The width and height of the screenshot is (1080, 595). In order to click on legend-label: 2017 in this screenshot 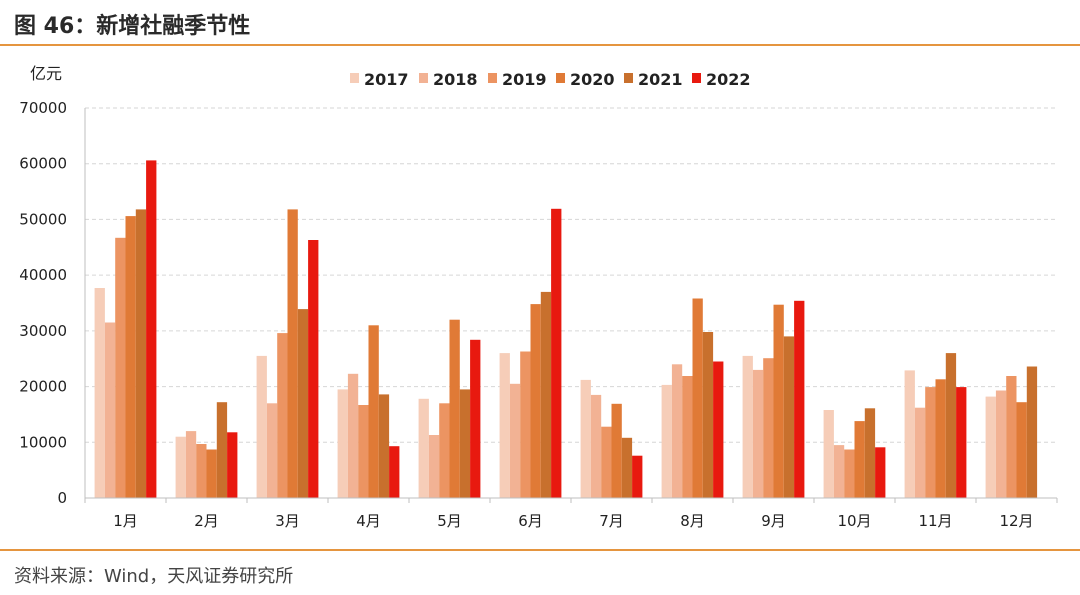, I will do `click(386, 79)`.